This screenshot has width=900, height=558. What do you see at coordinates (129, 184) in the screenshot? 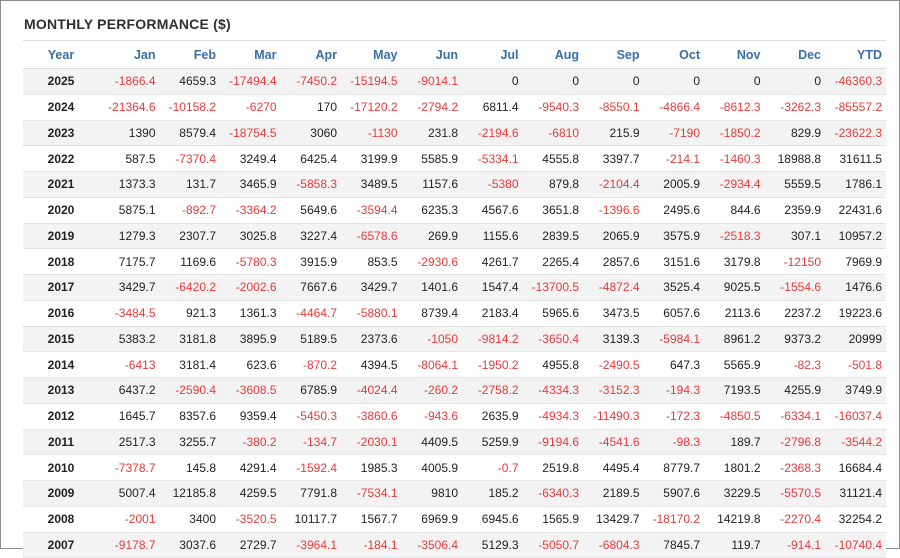
I see `month-value-cell: 1373.3` at bounding box center [129, 184].